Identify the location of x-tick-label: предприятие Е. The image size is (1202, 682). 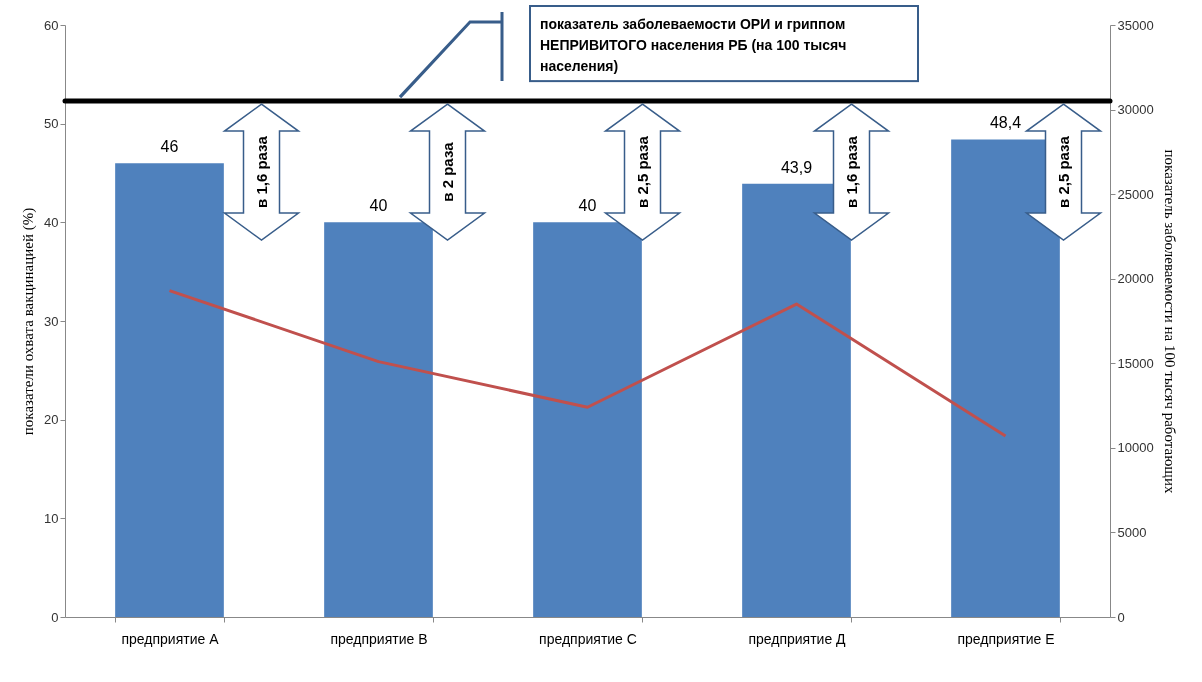
(1006, 638).